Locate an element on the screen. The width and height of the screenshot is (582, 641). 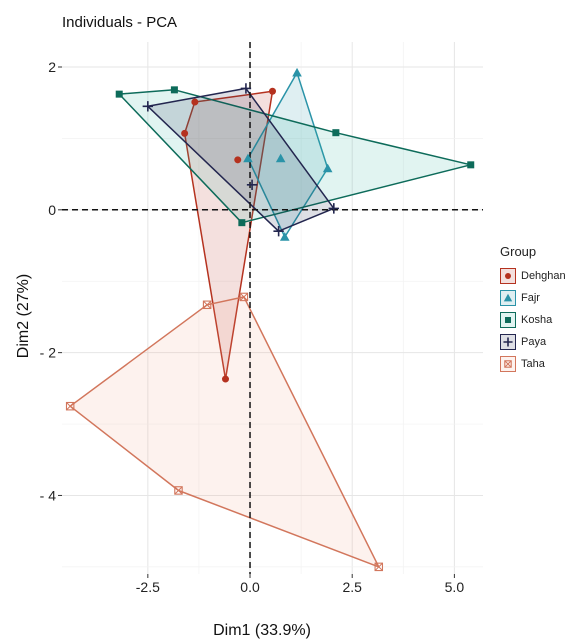
legend-label-taha: Taha is located at coordinates (533, 364).